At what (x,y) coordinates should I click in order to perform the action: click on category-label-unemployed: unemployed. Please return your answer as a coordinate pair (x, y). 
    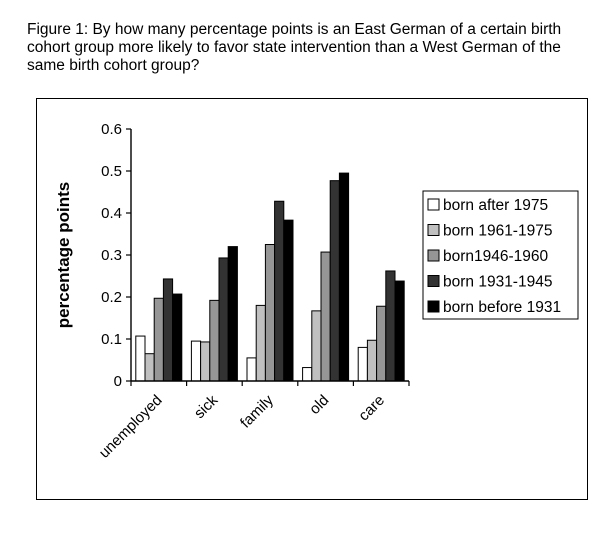
    Looking at the image, I should click on (131, 427).